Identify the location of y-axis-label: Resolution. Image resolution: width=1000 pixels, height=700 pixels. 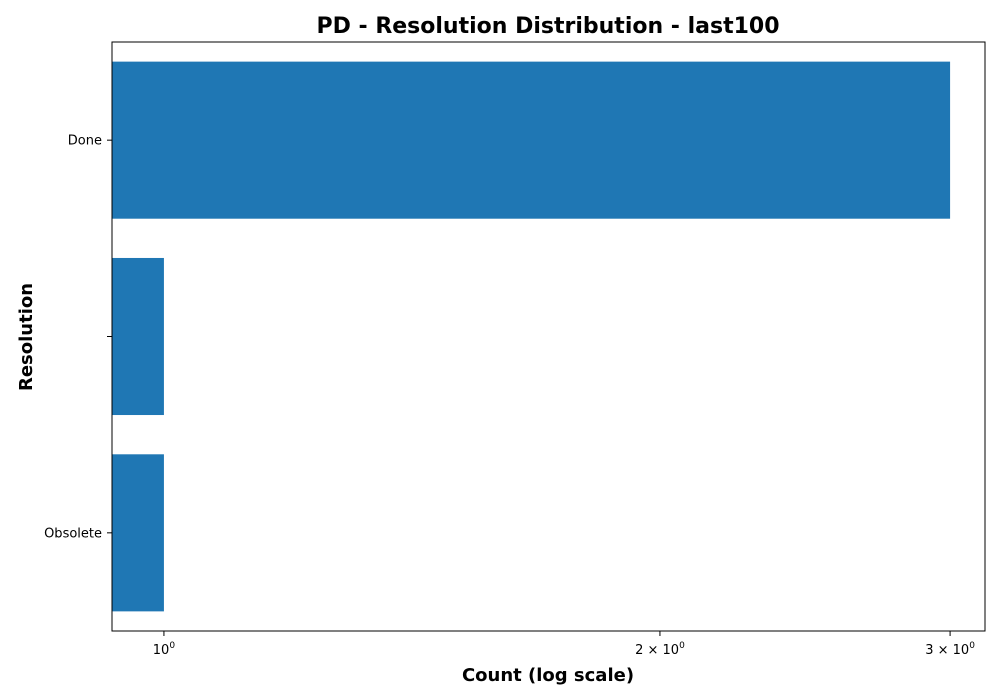
(26, 337).